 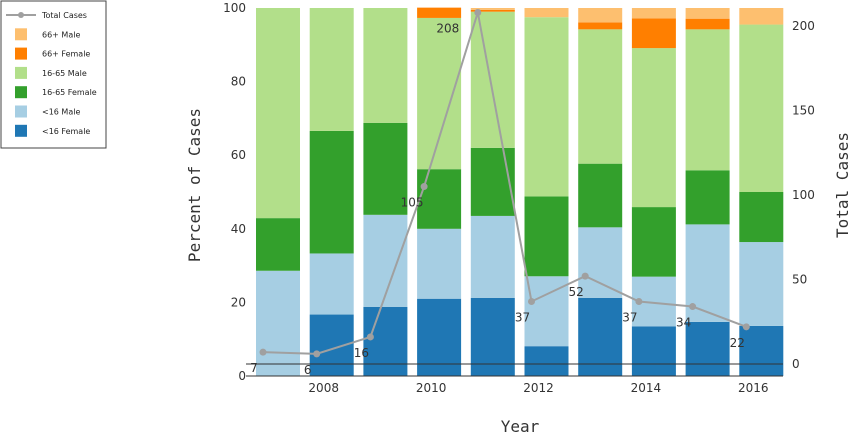 What do you see at coordinates (254, 368) in the screenshot?
I see `data-label-2007: 7` at bounding box center [254, 368].